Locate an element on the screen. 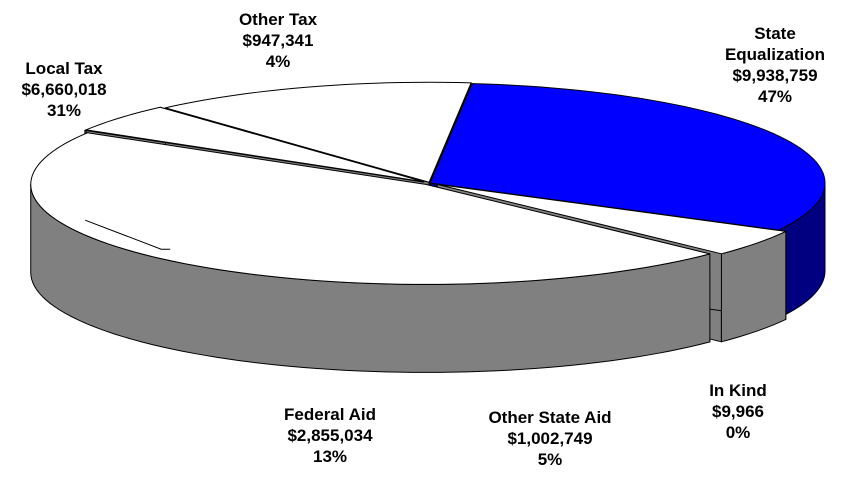 The image size is (849, 477). slice-federal-aid is located at coordinates (318, 132).